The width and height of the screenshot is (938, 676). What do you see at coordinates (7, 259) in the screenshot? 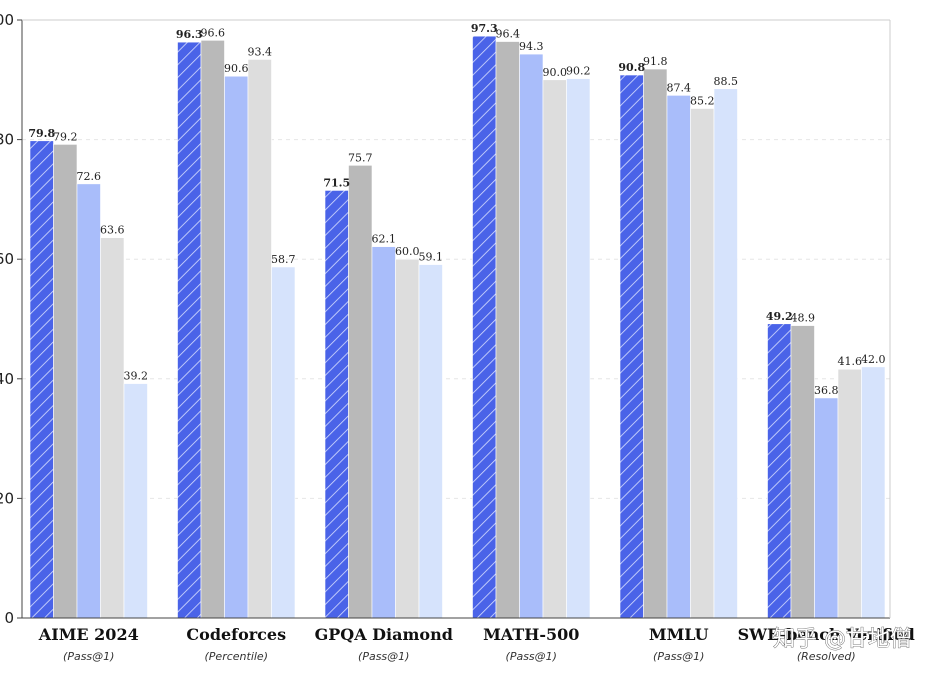
I see `y-tick-label: 60` at bounding box center [7, 259].